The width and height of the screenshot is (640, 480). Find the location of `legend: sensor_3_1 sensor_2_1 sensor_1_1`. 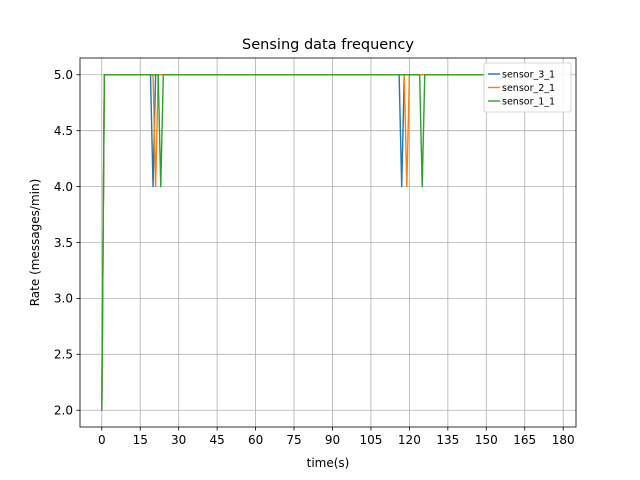

legend: sensor_3_1 sensor_2_1 sensor_1_1 is located at coordinates (527, 87).